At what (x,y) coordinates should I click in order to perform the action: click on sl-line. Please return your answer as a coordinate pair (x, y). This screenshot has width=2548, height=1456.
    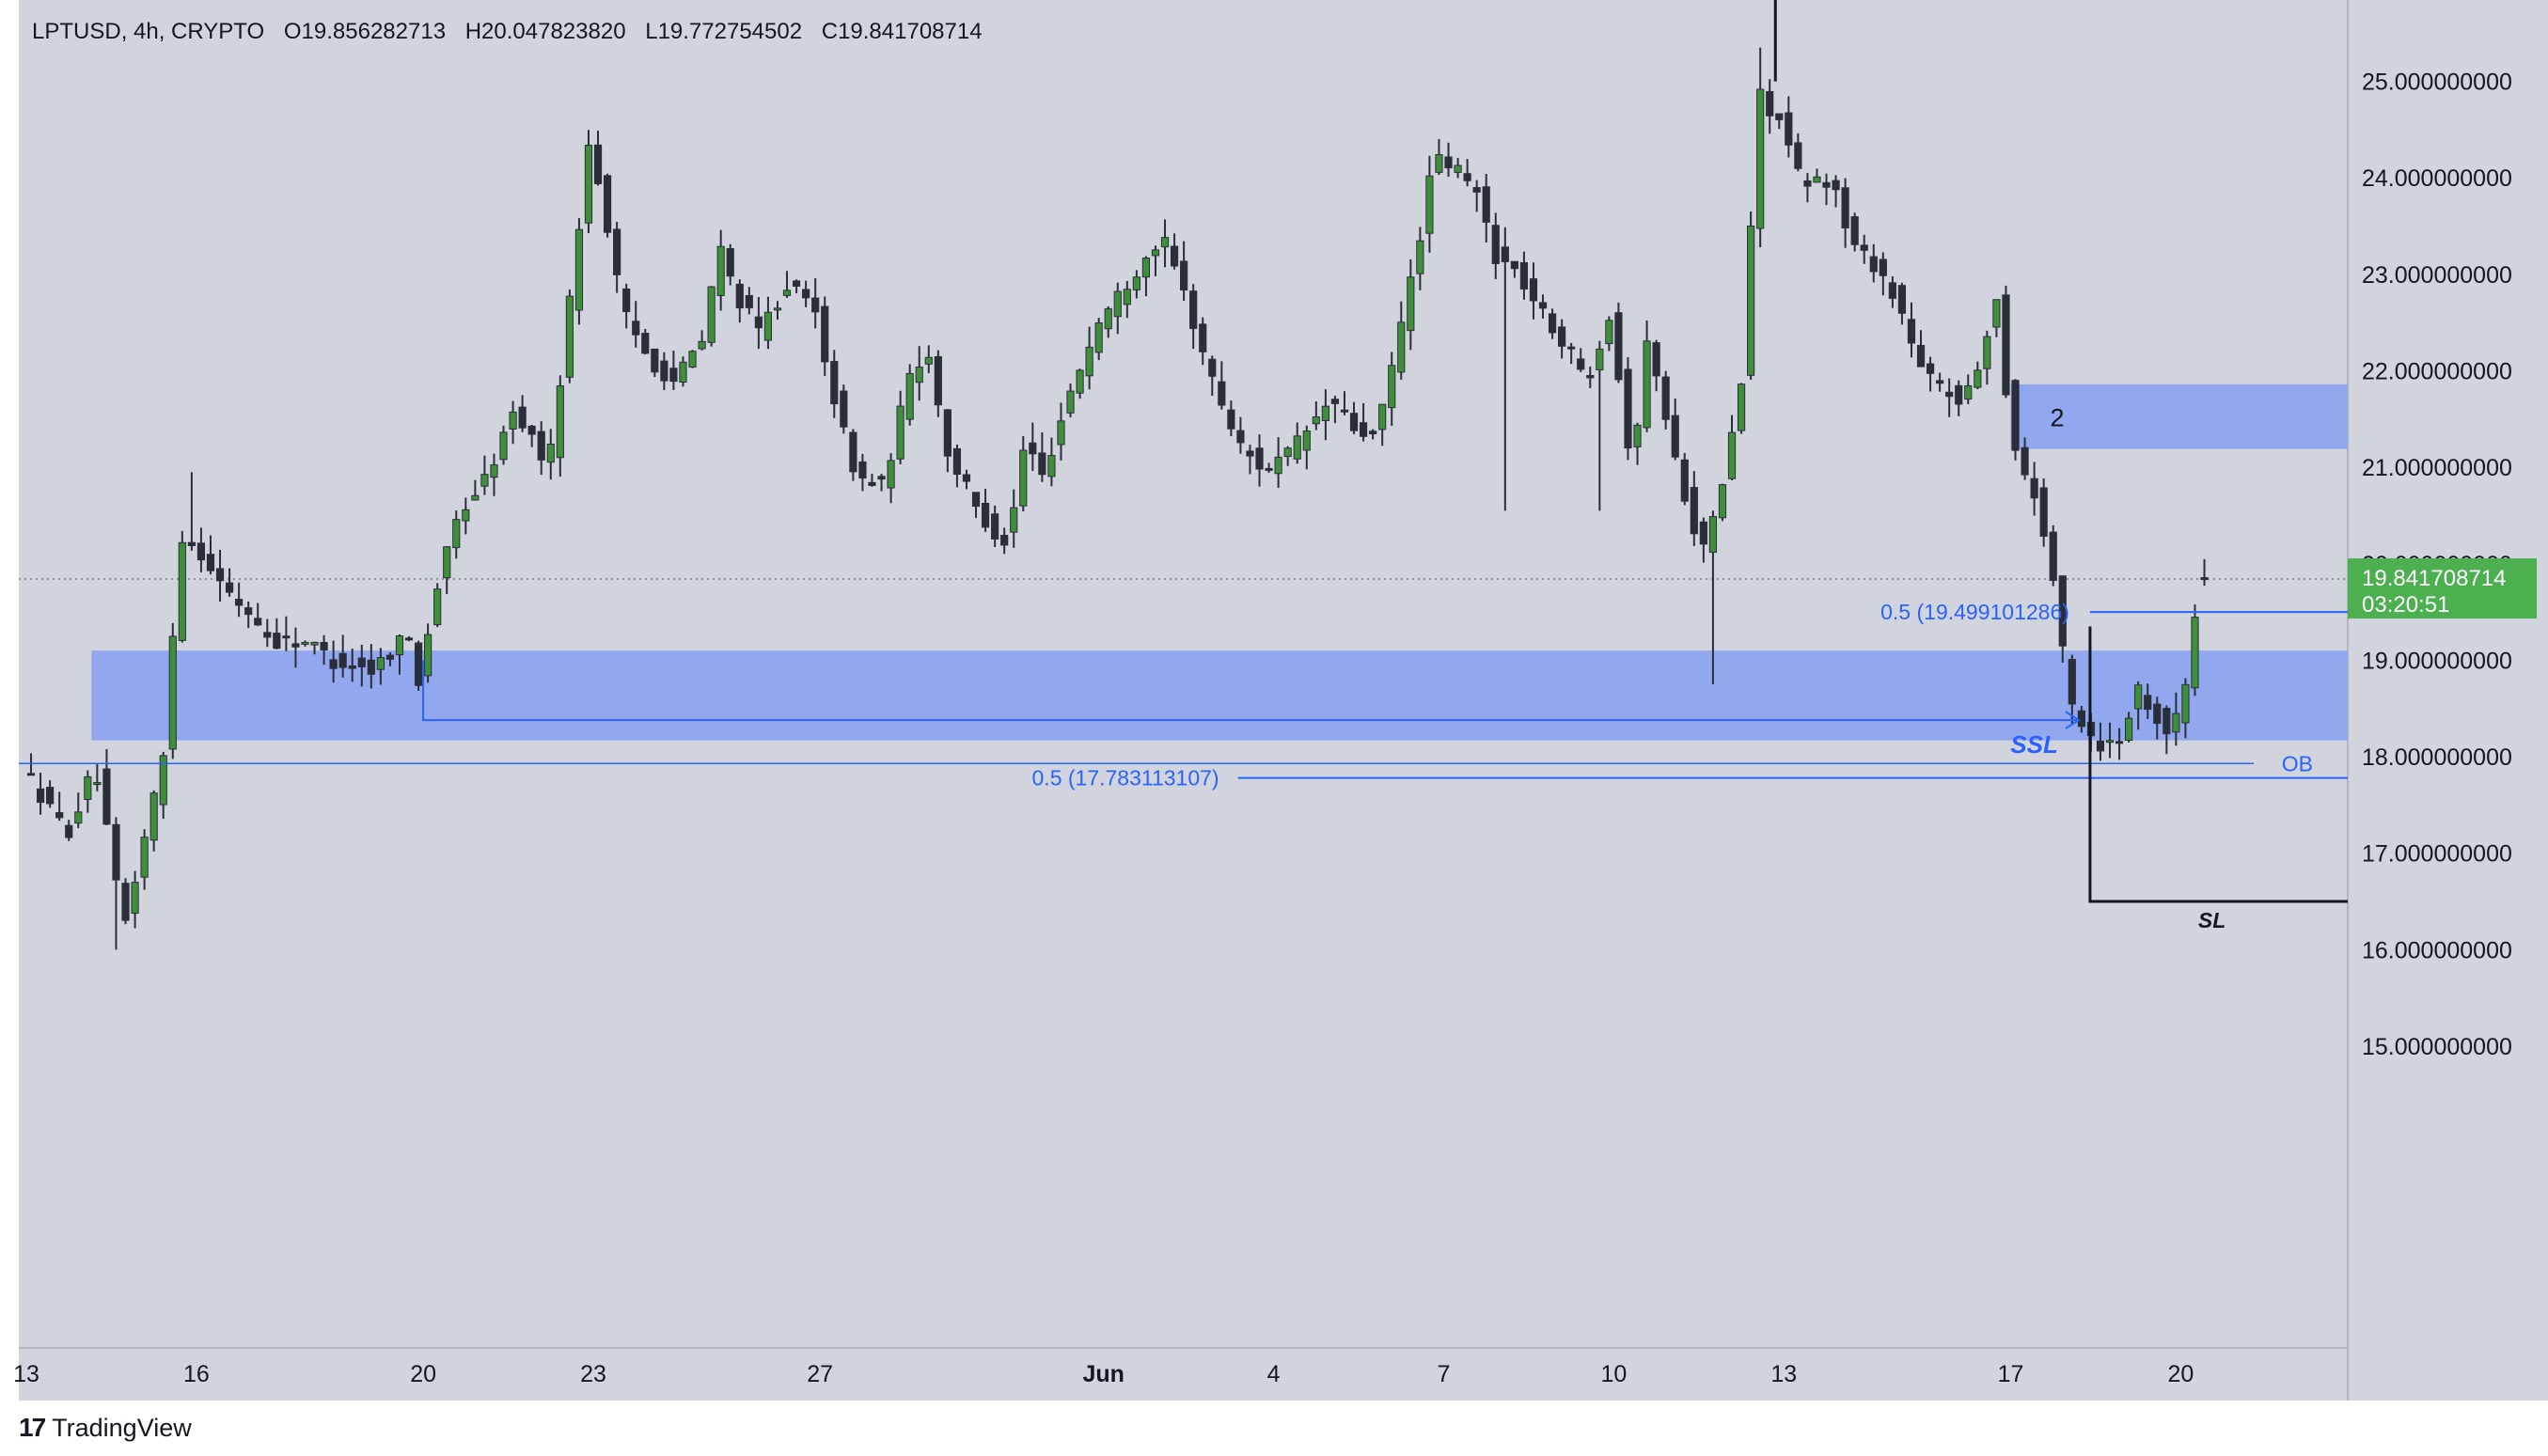
    Looking at the image, I should click on (2218, 764).